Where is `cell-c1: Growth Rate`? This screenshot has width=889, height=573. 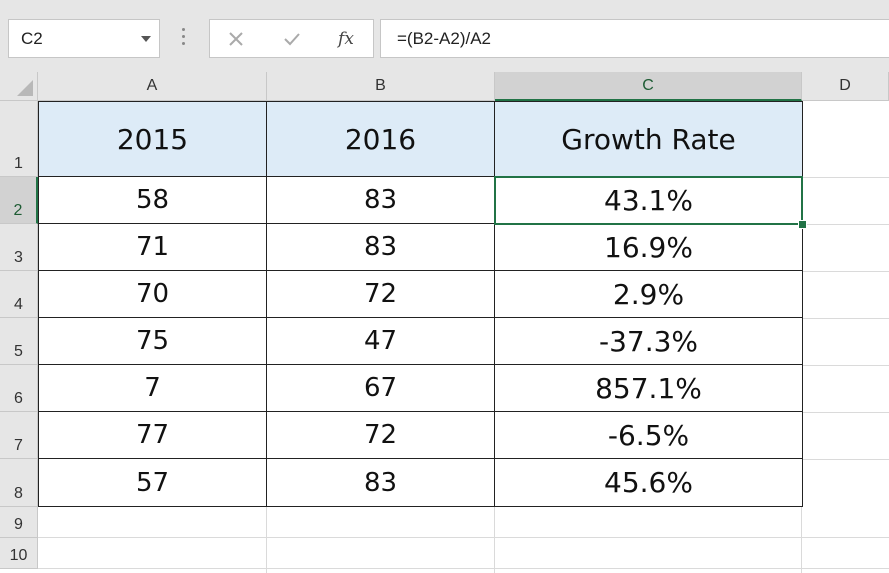
cell-c1: Growth Rate is located at coordinates (648, 139).